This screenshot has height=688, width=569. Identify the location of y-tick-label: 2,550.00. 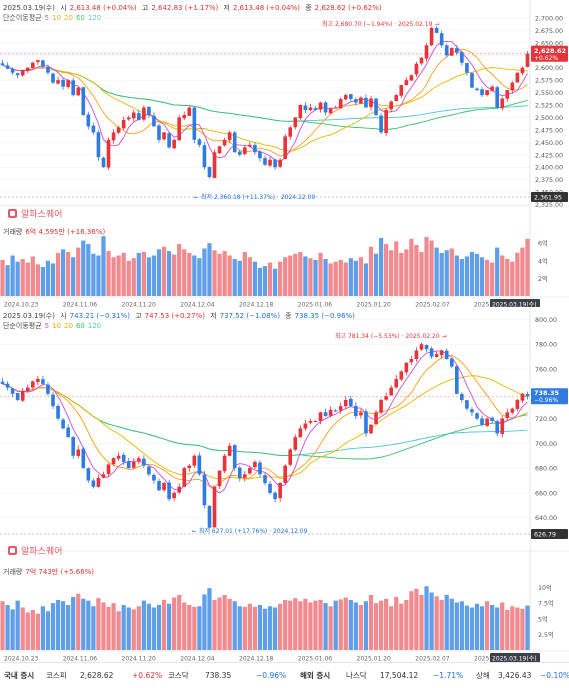
(549, 93).